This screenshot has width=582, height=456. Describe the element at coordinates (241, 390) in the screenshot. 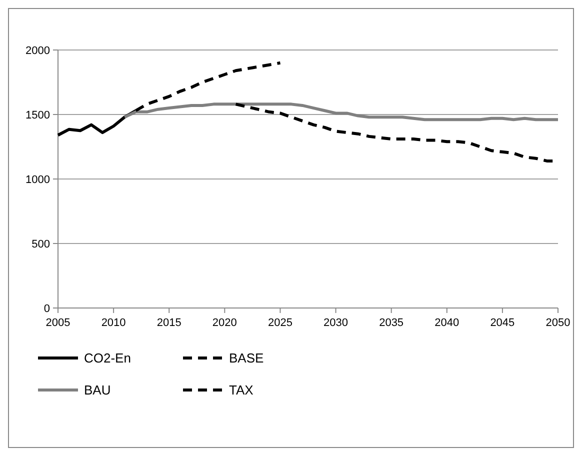

I see `legend-label: TAX` at that location.